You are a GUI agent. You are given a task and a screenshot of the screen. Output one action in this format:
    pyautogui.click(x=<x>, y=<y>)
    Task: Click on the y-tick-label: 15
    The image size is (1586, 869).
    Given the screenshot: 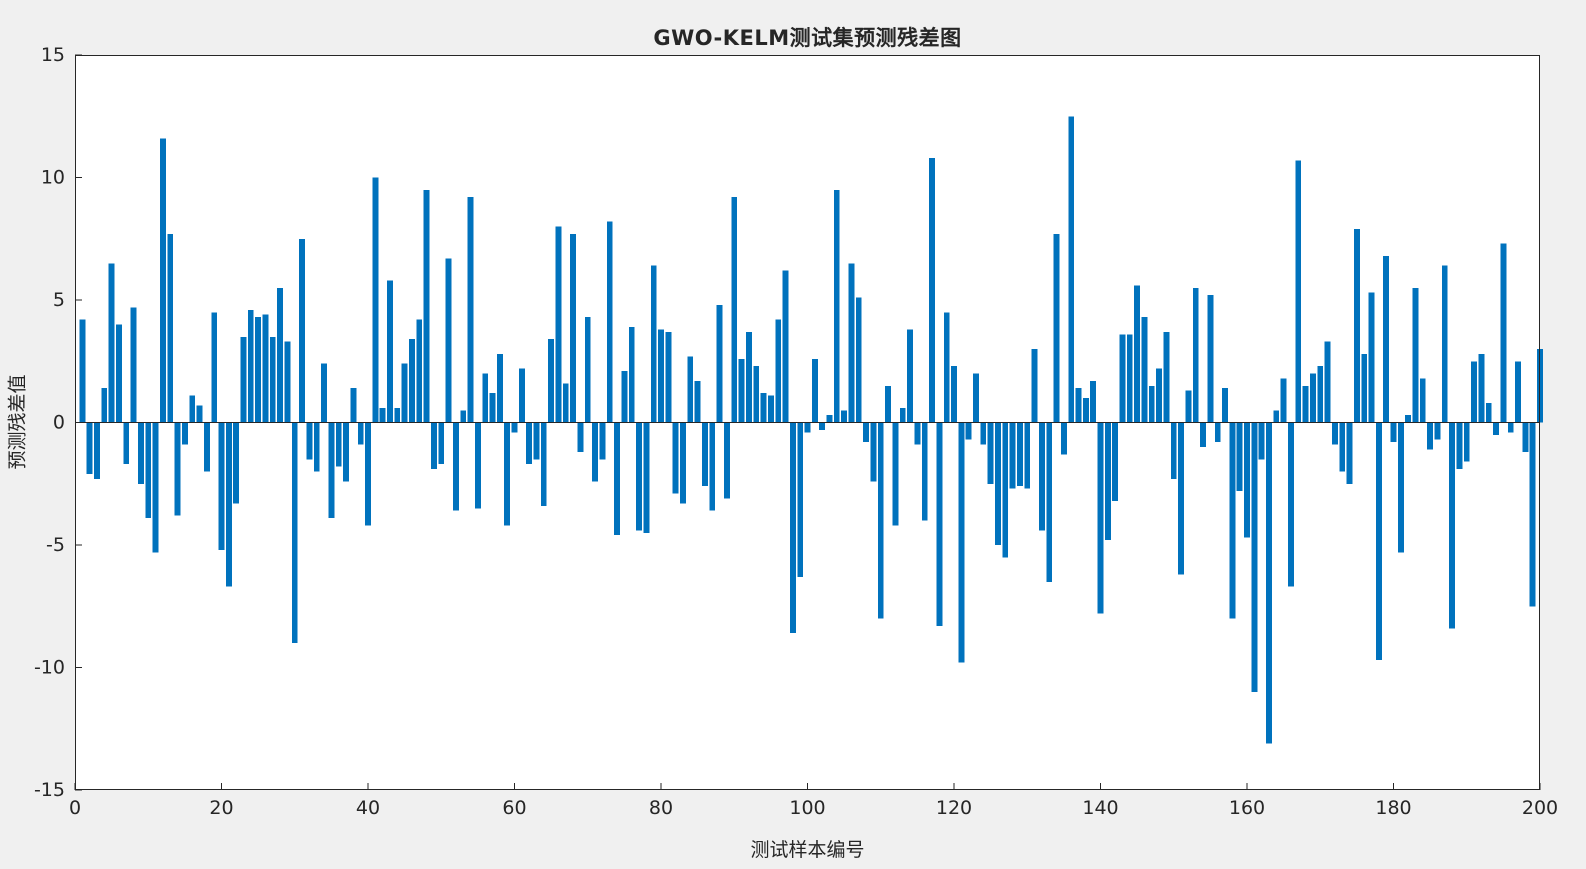 What is the action you would take?
    pyautogui.click(x=53, y=55)
    